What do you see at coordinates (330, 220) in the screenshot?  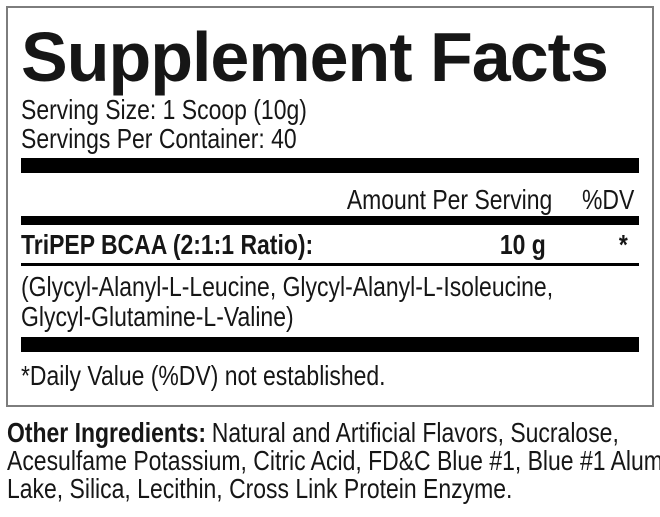 I see `divider-bar-header` at bounding box center [330, 220].